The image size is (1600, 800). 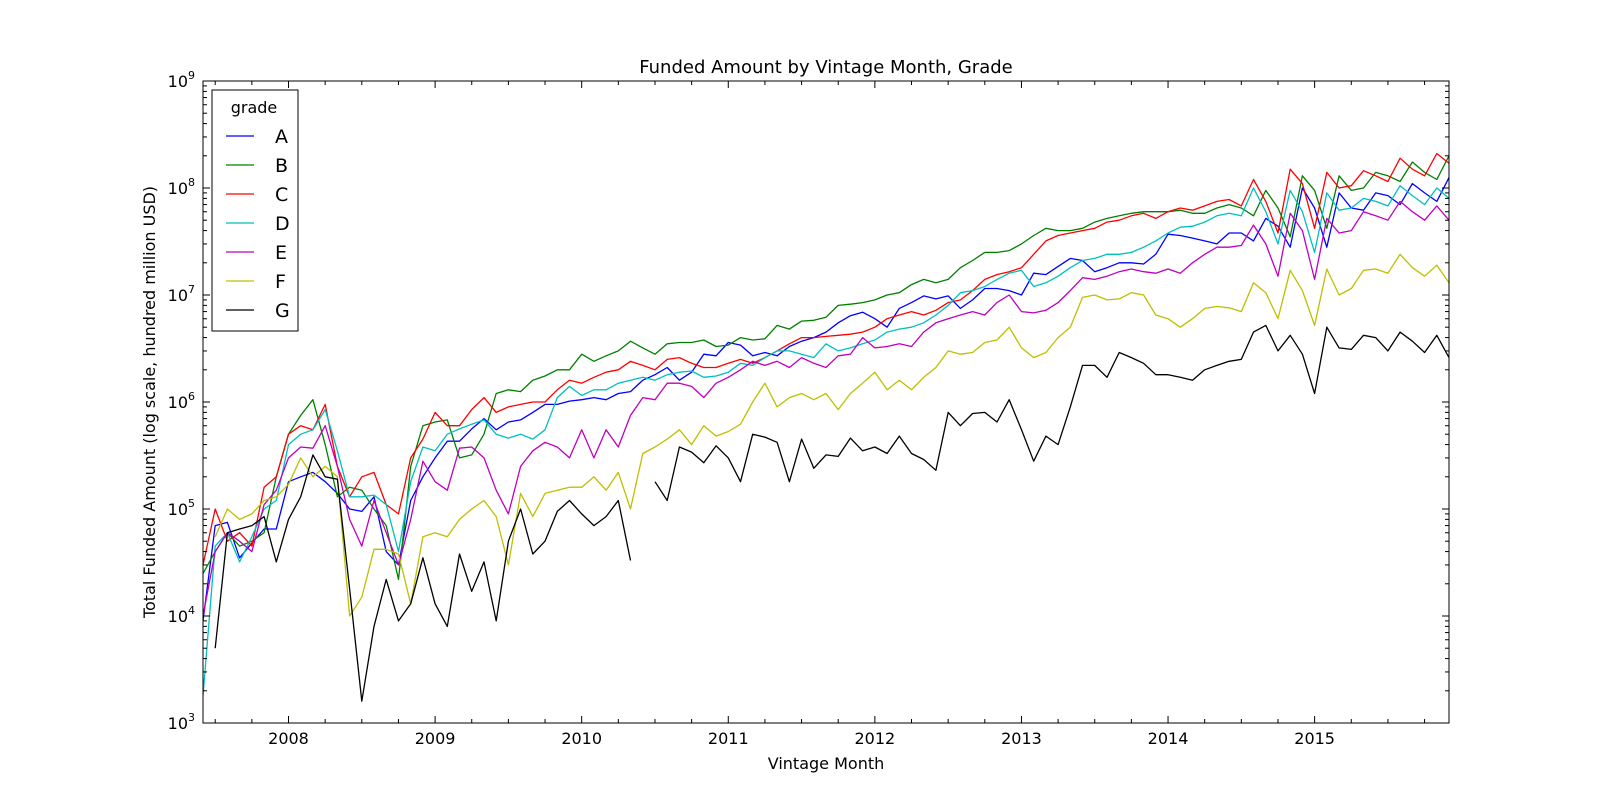 I want to click on x-tick-label: 2011, so click(x=728, y=738).